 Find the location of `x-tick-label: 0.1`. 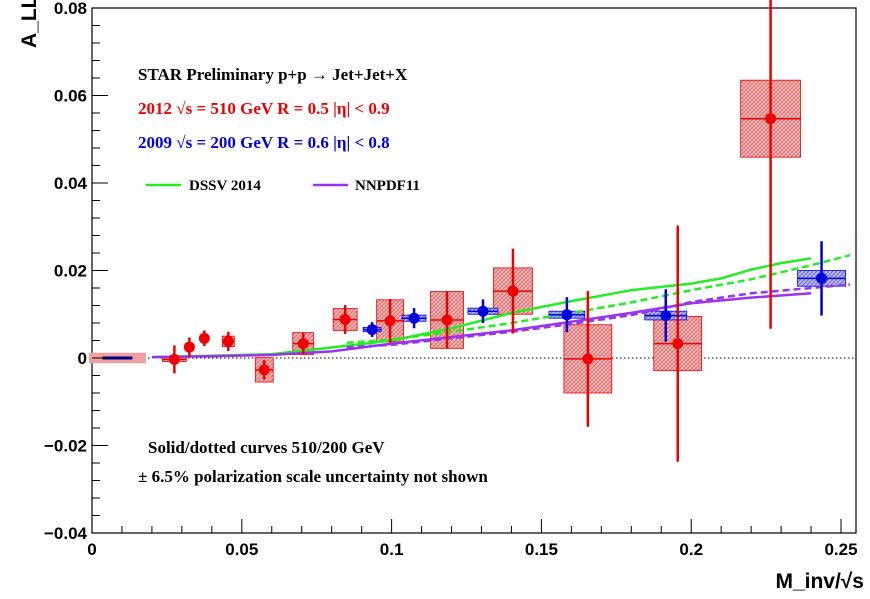

x-tick-label: 0.1 is located at coordinates (392, 549).